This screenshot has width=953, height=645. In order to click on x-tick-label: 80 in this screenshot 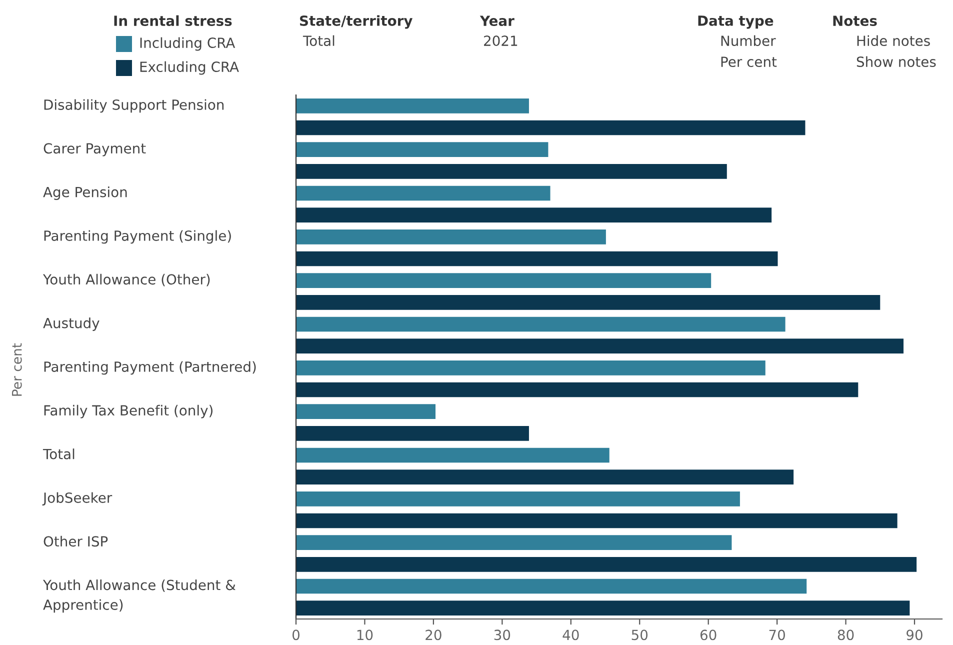, I will do `click(846, 635)`.